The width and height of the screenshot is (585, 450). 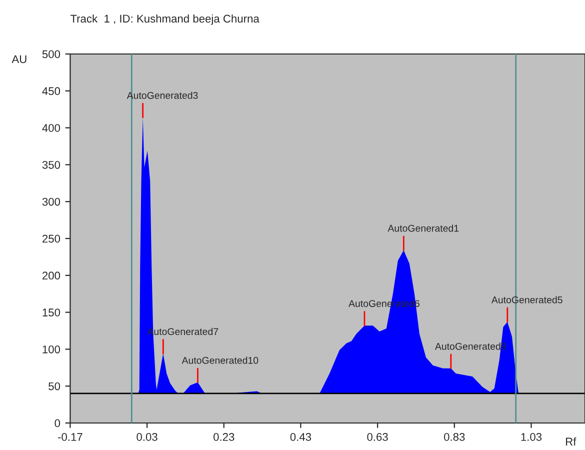 What do you see at coordinates (51, 276) in the screenshot?
I see `y-tick-label: 200` at bounding box center [51, 276].